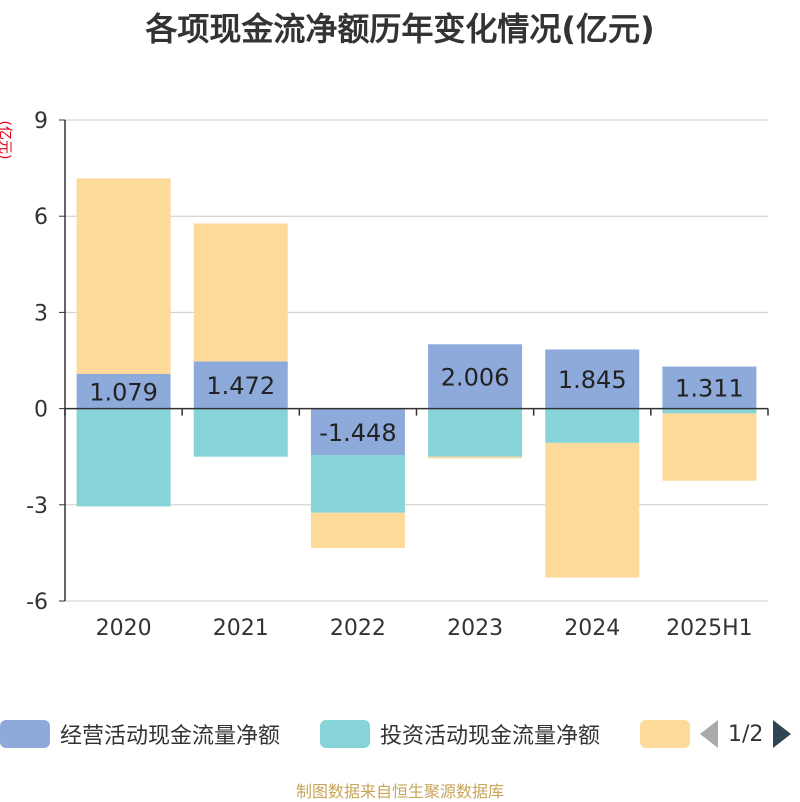 This screenshot has width=800, height=802. What do you see at coordinates (475, 432) in the screenshot?
I see `bar-2-2023` at bounding box center [475, 432].